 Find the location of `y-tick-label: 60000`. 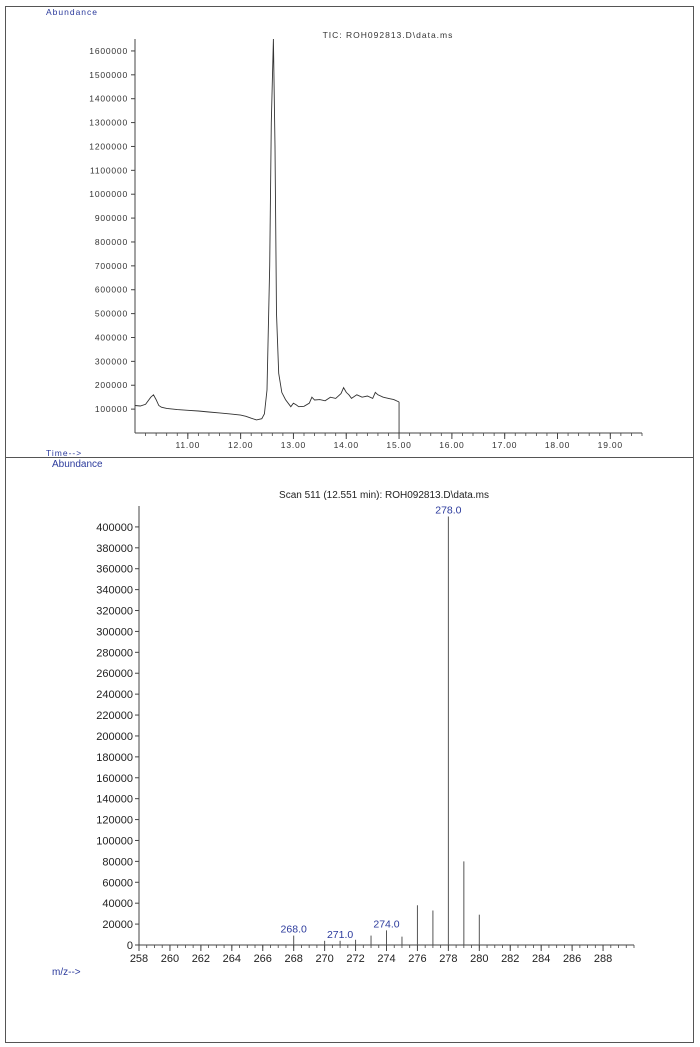

y-tick-label: 60000 is located at coordinates (117, 883).